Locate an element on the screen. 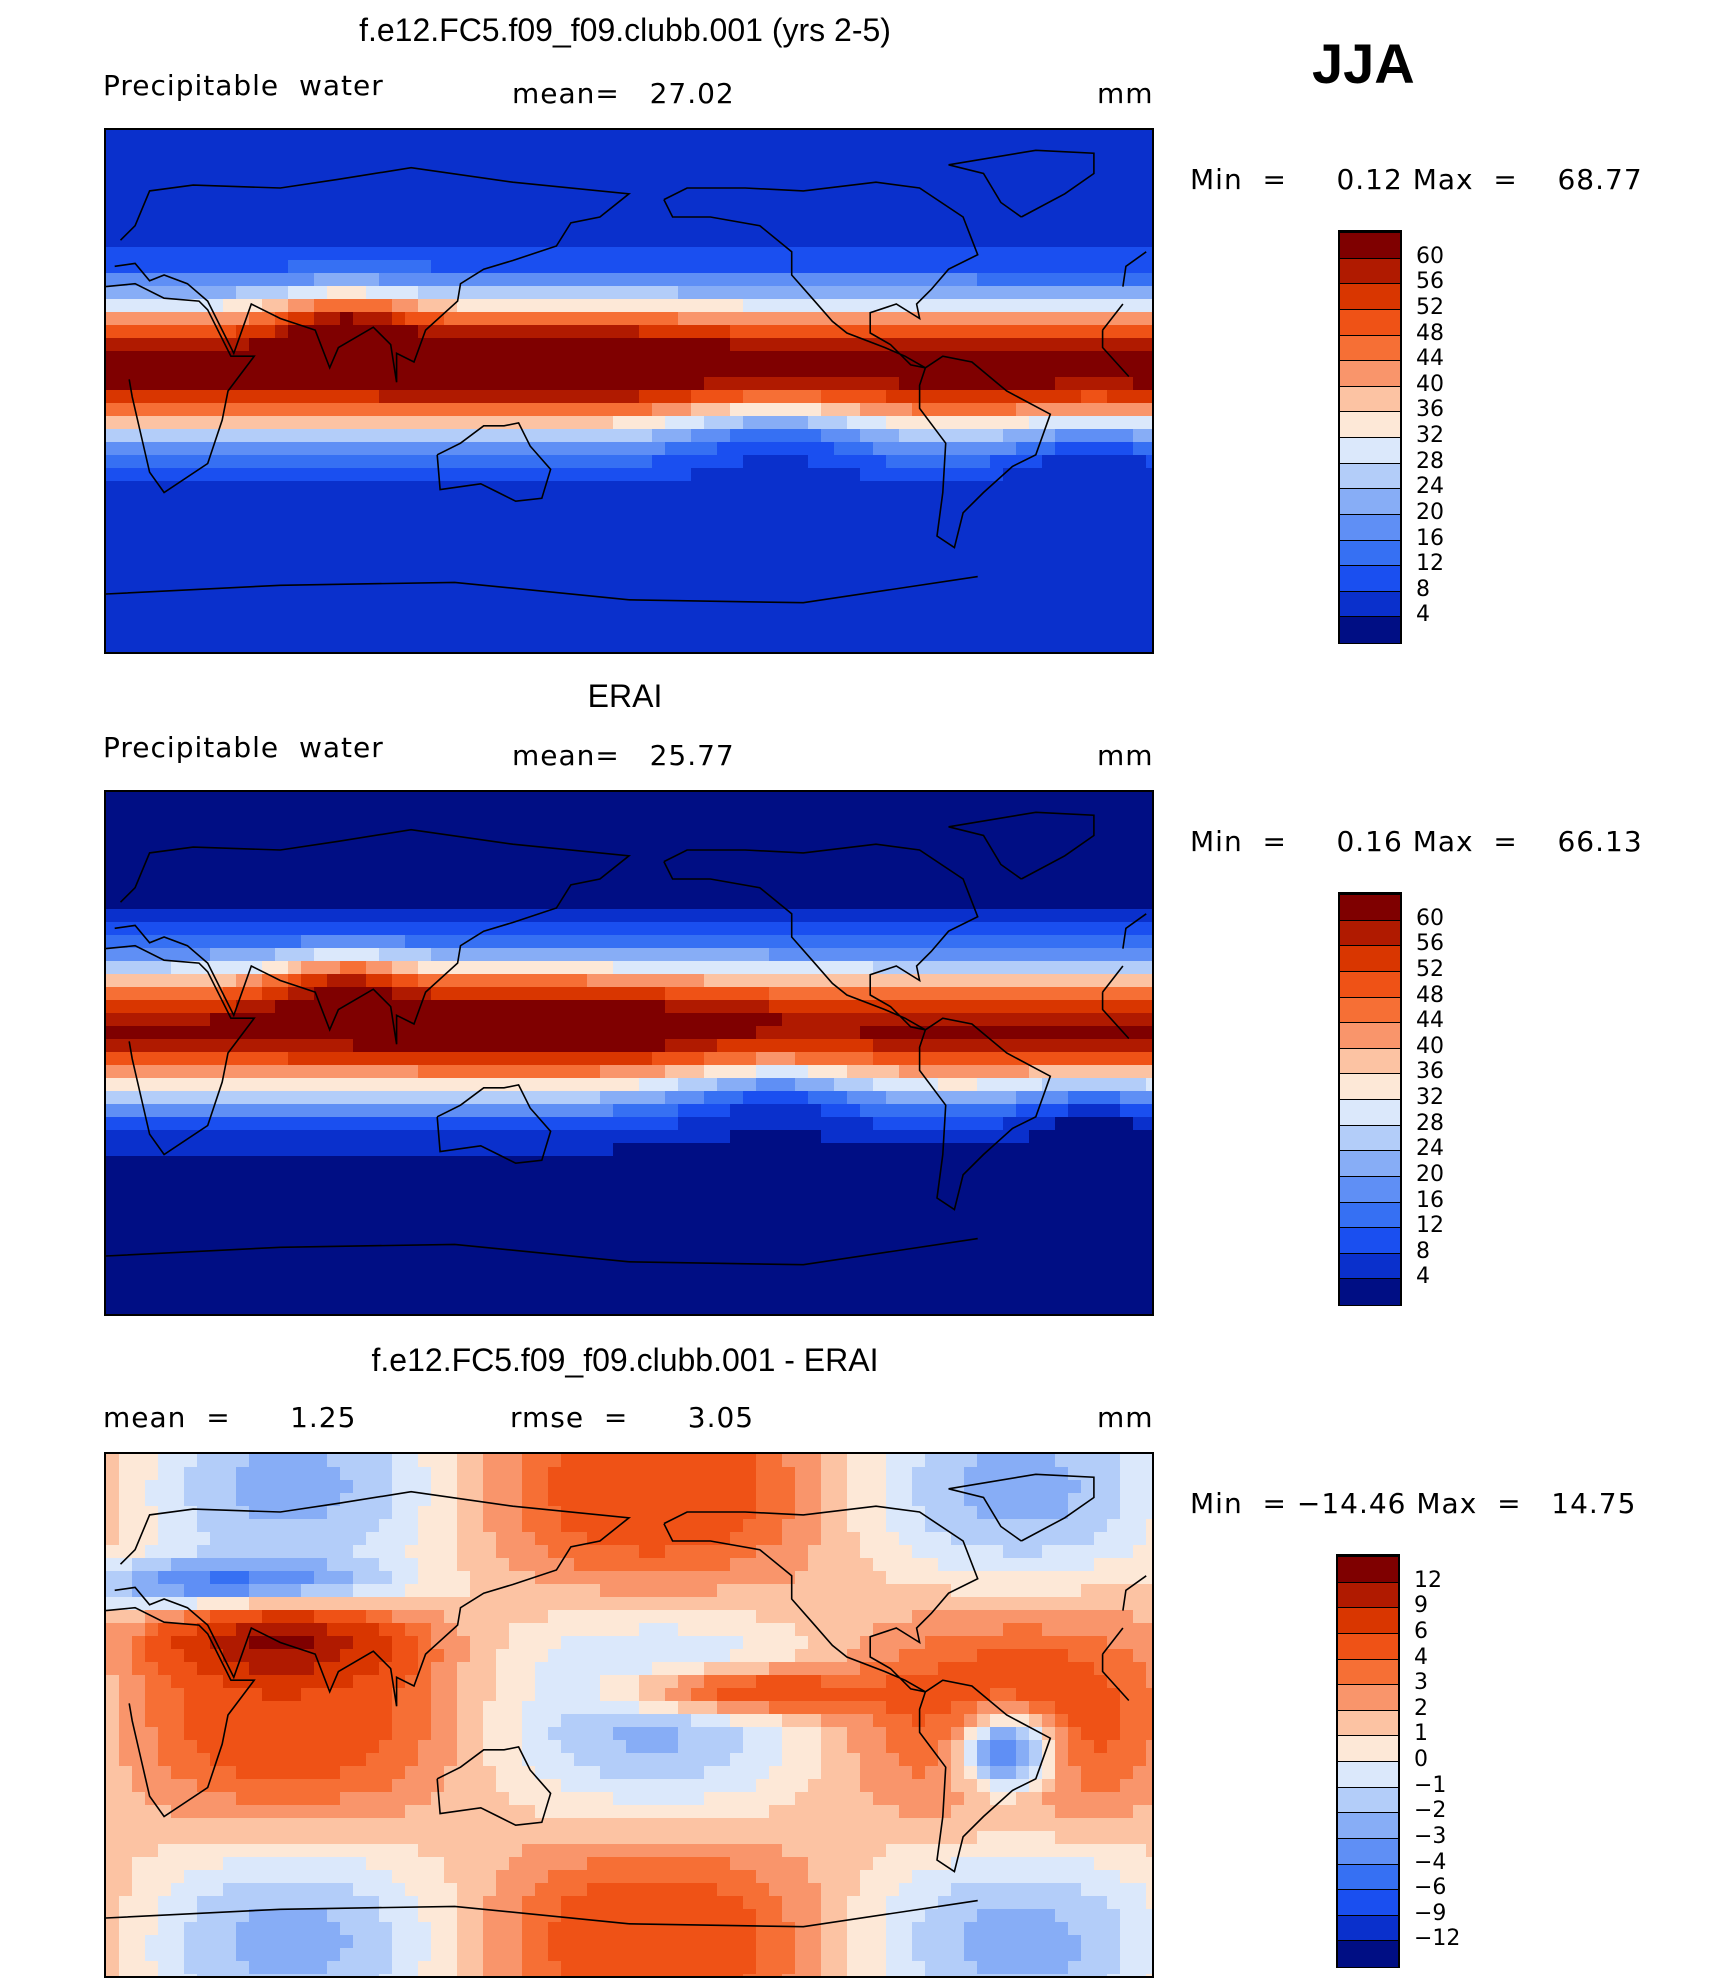 The image size is (1710, 1978). panel-obs-minmax: Min = 0.16 Max = 66.13 is located at coordinates (1416, 842).